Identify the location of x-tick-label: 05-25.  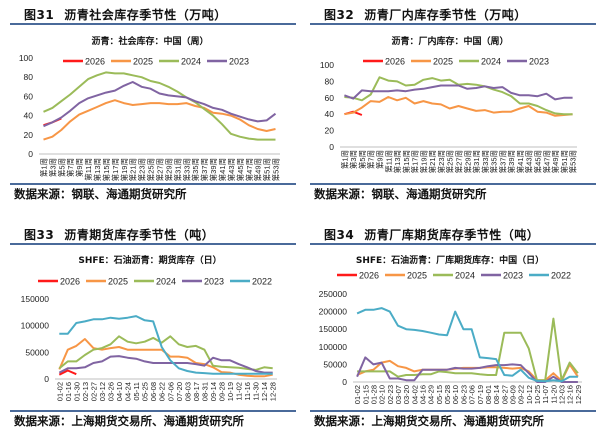
(145, 391).